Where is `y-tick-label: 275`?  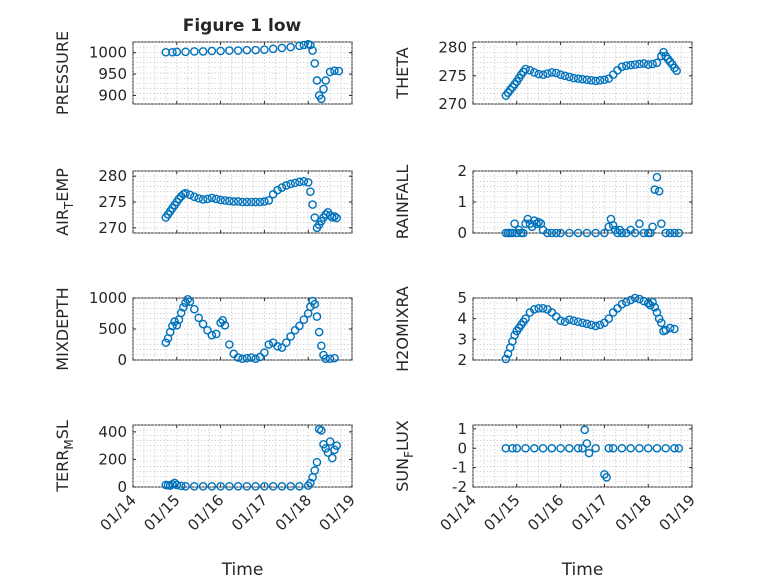
y-tick-label: 275 is located at coordinates (112, 202).